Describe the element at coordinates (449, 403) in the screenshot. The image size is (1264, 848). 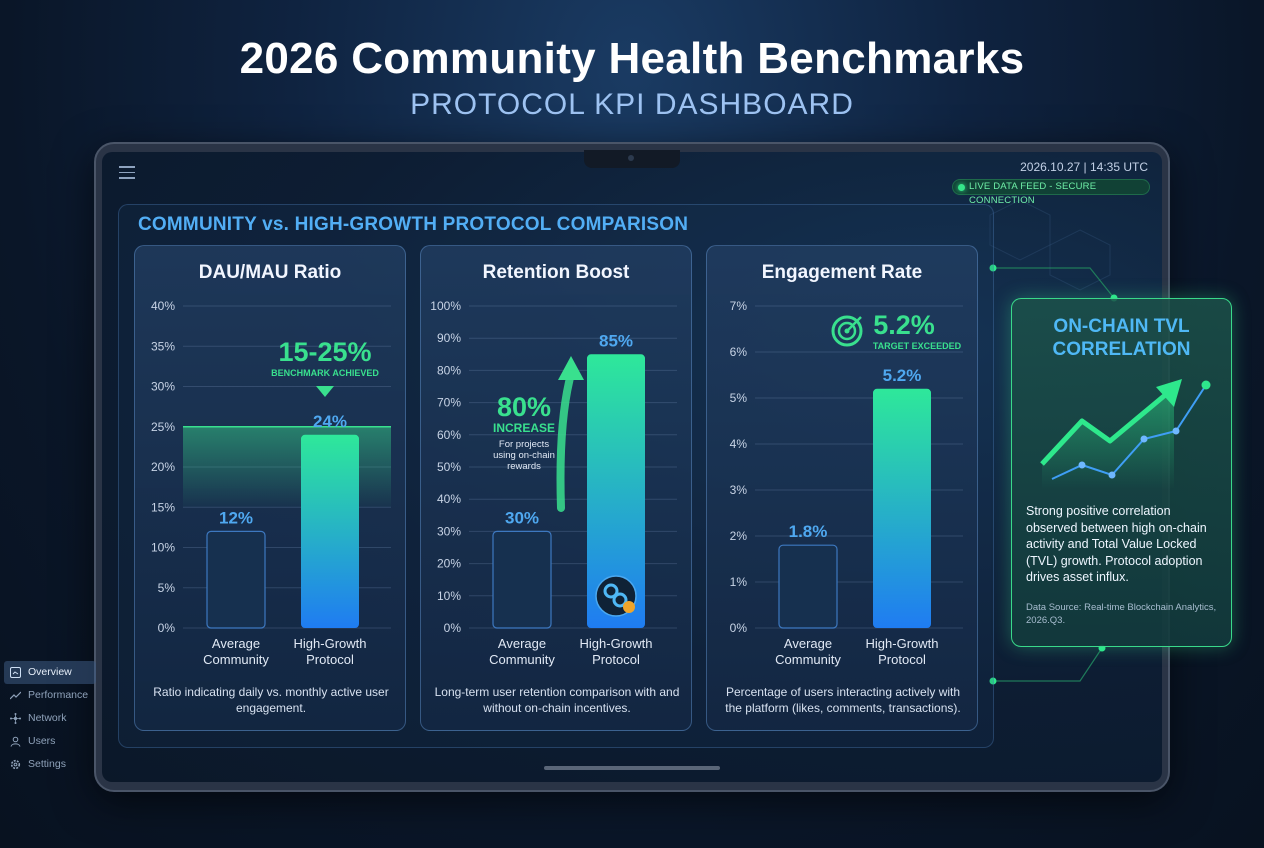
I see `y-tick-label: 70%` at that location.